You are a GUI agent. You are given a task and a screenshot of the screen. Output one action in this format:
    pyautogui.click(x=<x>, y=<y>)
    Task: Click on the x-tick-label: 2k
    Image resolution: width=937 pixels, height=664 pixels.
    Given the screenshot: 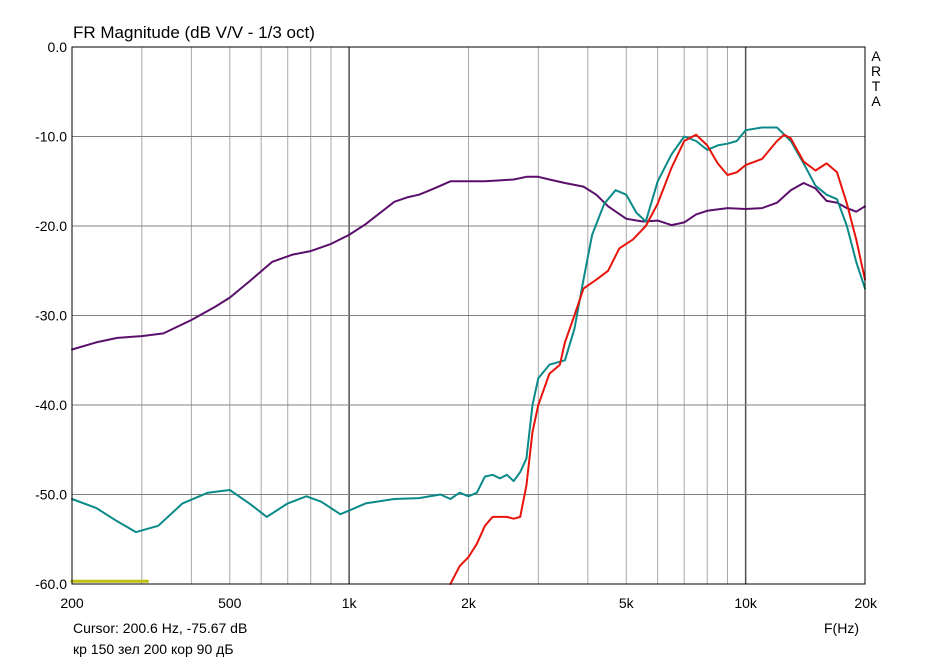 What is the action you would take?
    pyautogui.click(x=469, y=603)
    